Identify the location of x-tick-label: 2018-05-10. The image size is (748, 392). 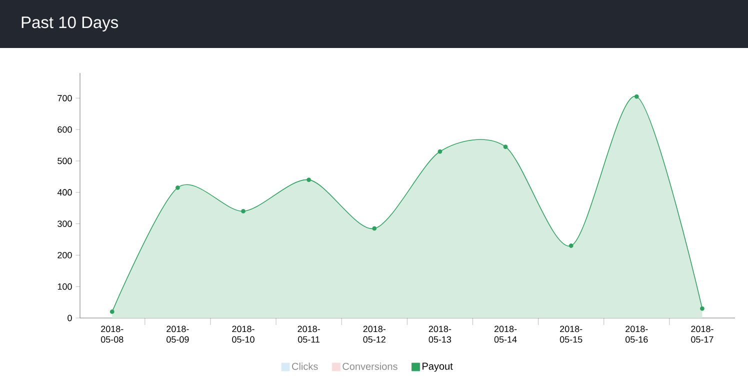
(243, 334).